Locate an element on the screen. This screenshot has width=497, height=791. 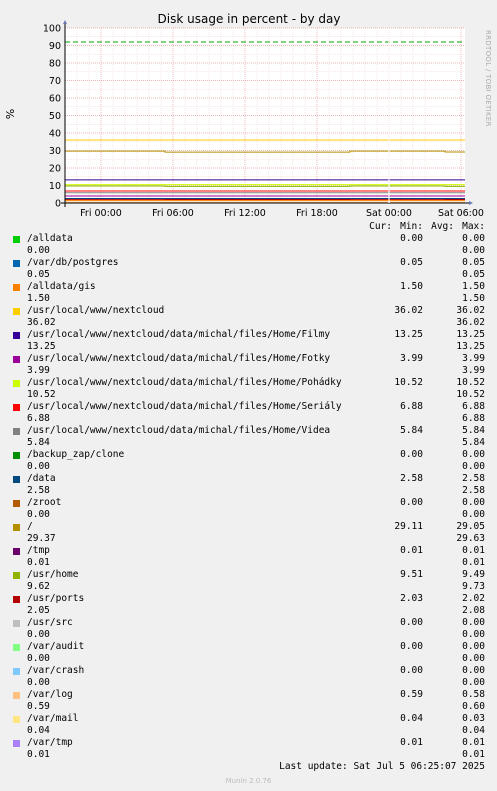
legend-max: 5.84 is located at coordinates (473, 442).